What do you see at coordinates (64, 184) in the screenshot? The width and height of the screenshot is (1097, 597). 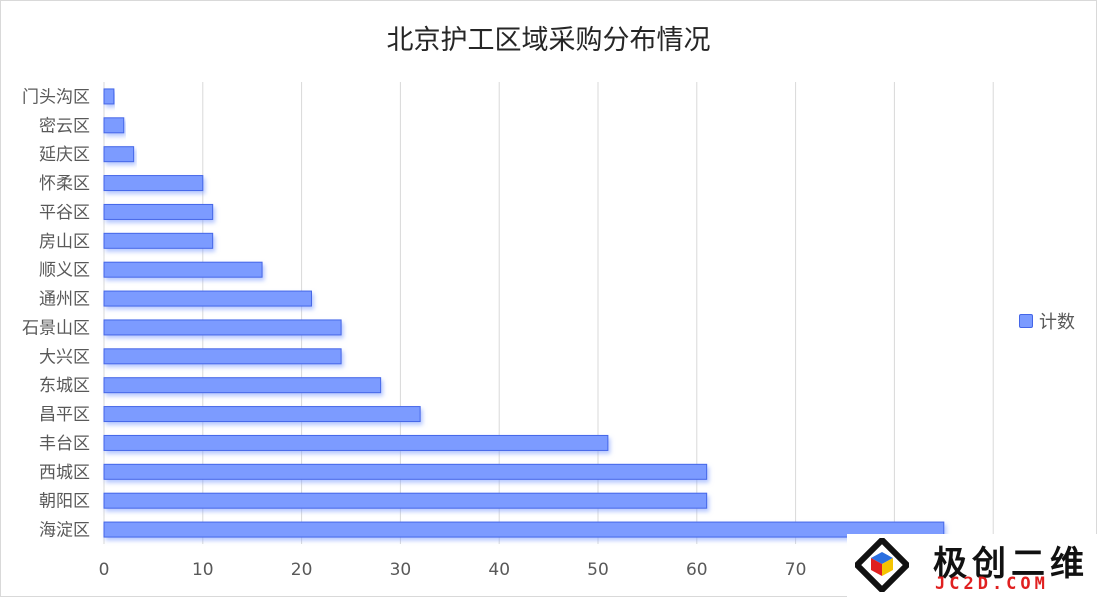 I see `category-label: 怀柔区` at bounding box center [64, 184].